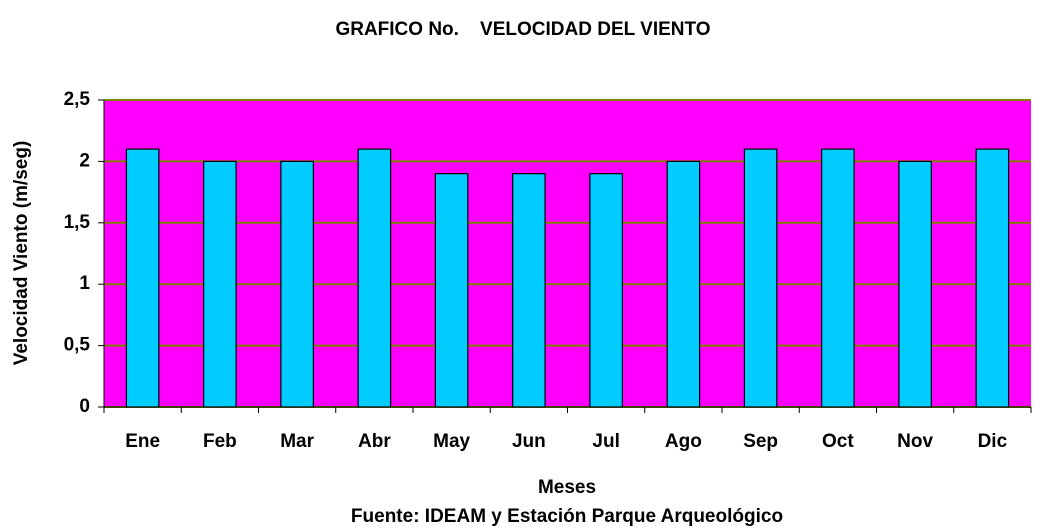  What do you see at coordinates (605, 441) in the screenshot?
I see `x-tick-label: Jul` at bounding box center [605, 441].